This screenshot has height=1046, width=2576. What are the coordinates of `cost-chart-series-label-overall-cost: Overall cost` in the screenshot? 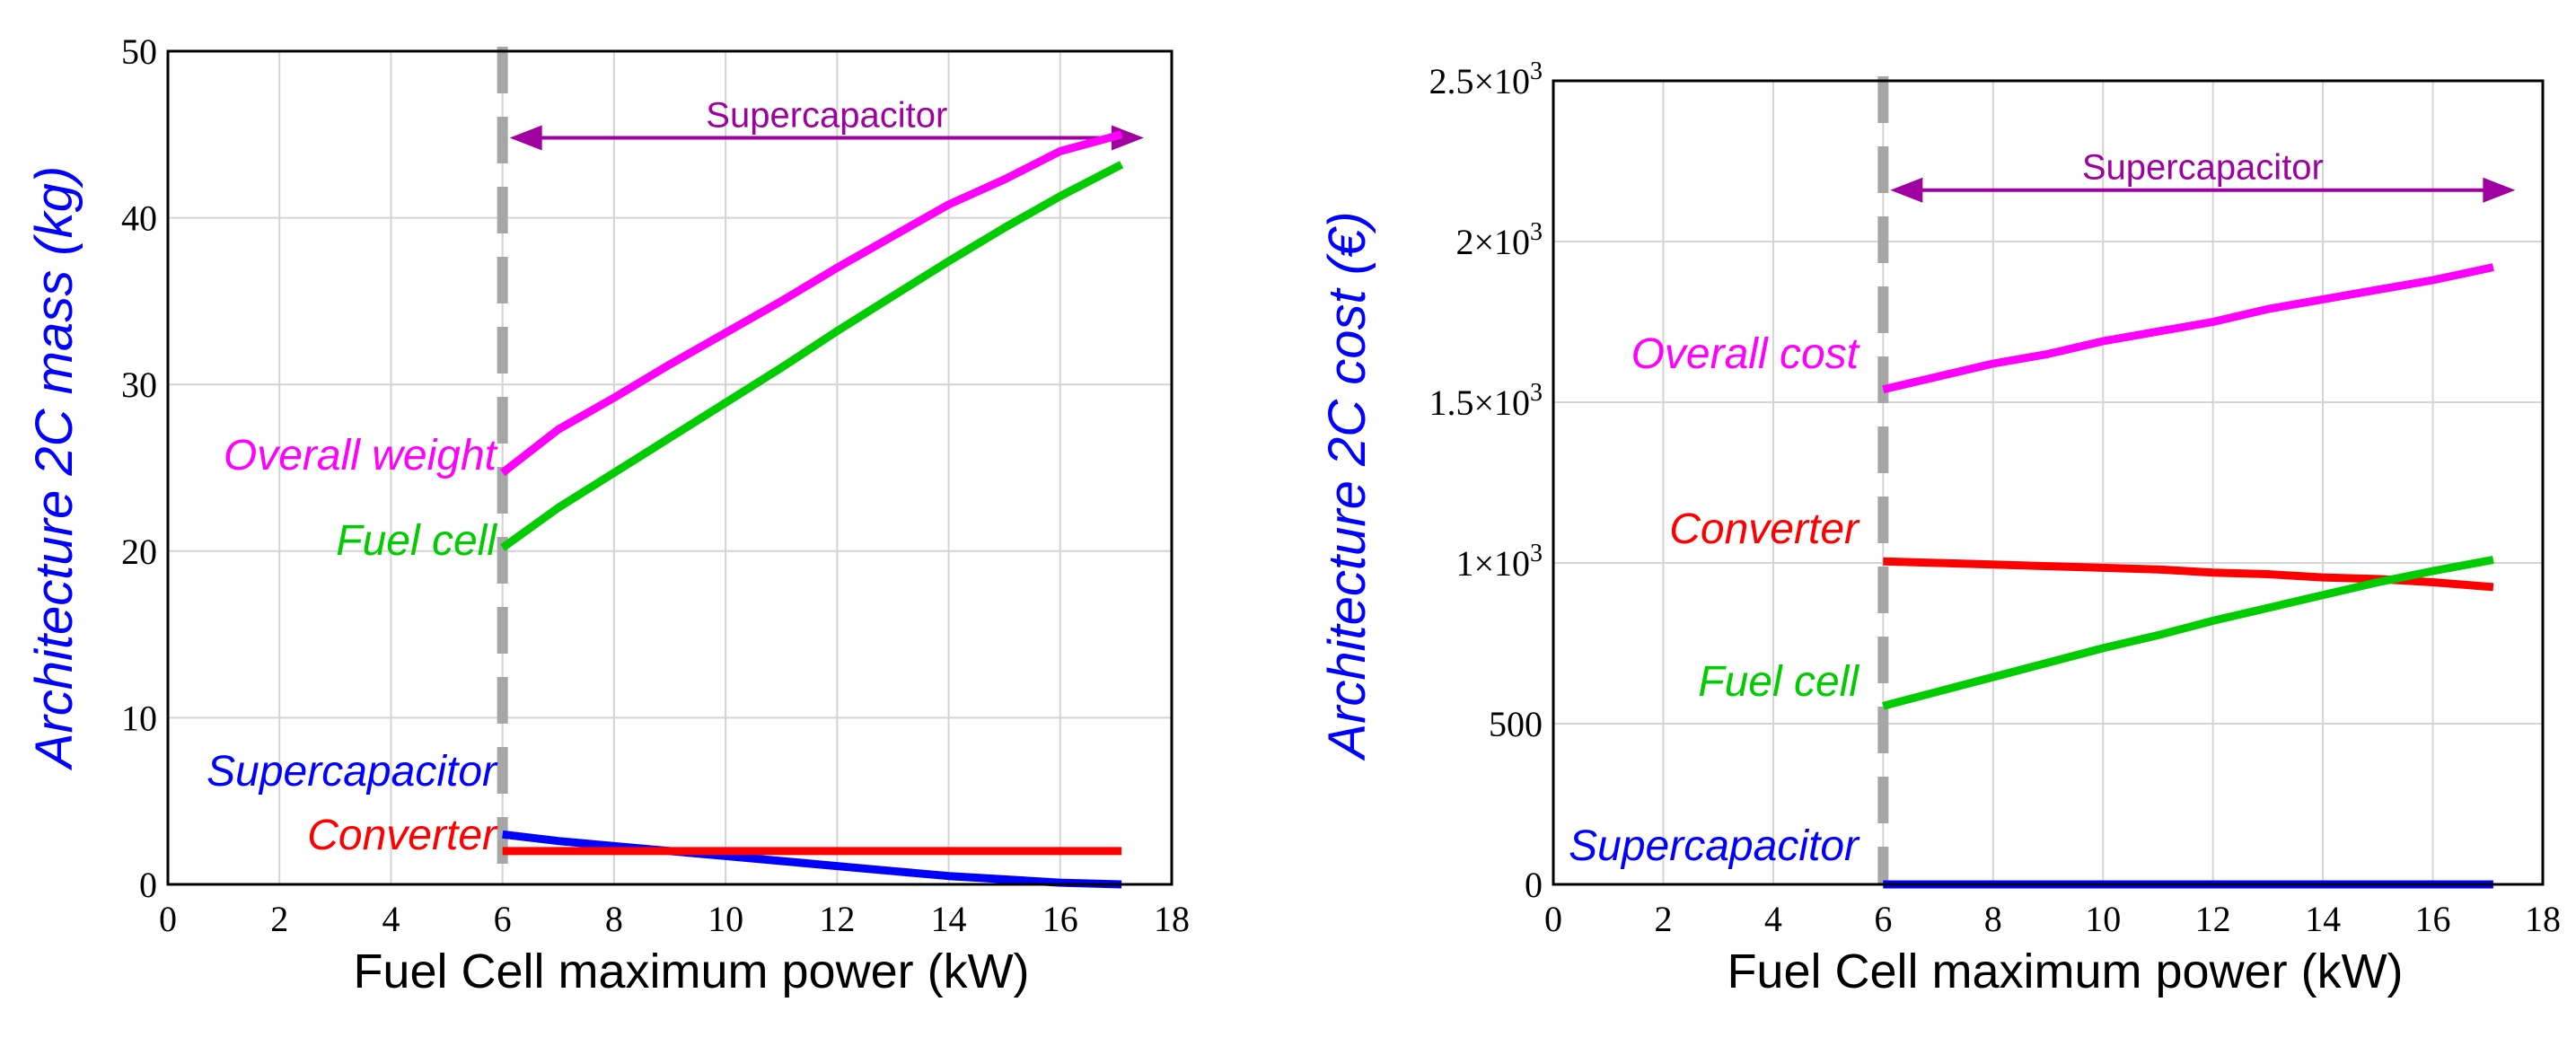 It's located at (1746, 354).